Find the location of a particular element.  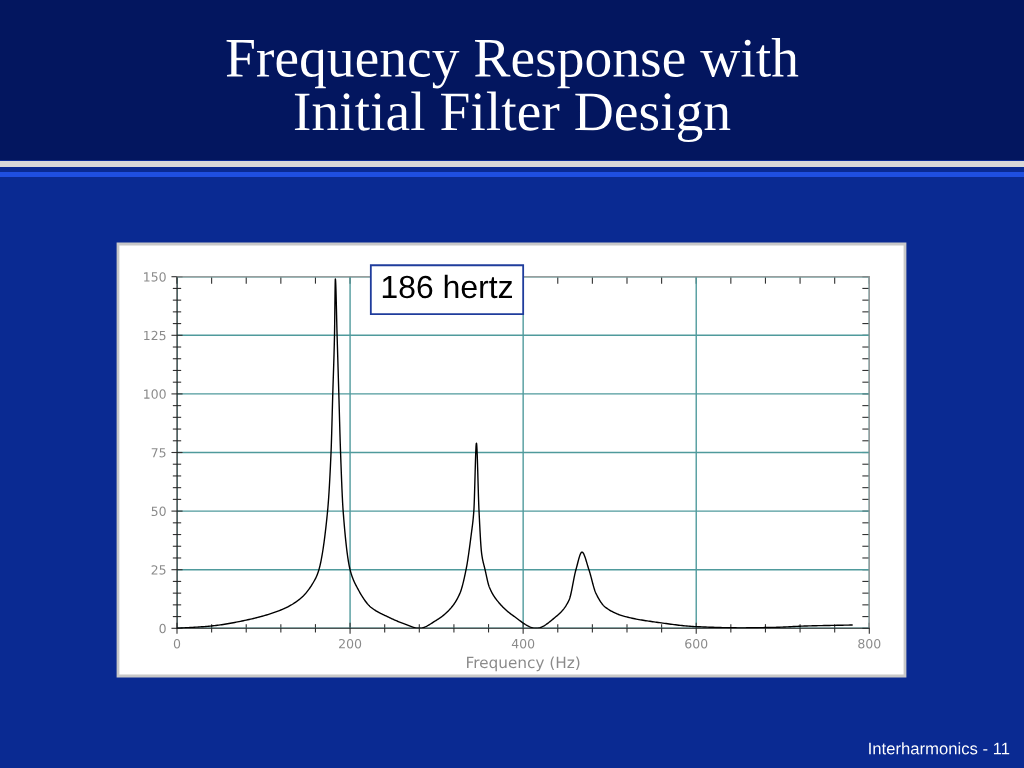

annotation: 186 hertz is located at coordinates (447, 286).